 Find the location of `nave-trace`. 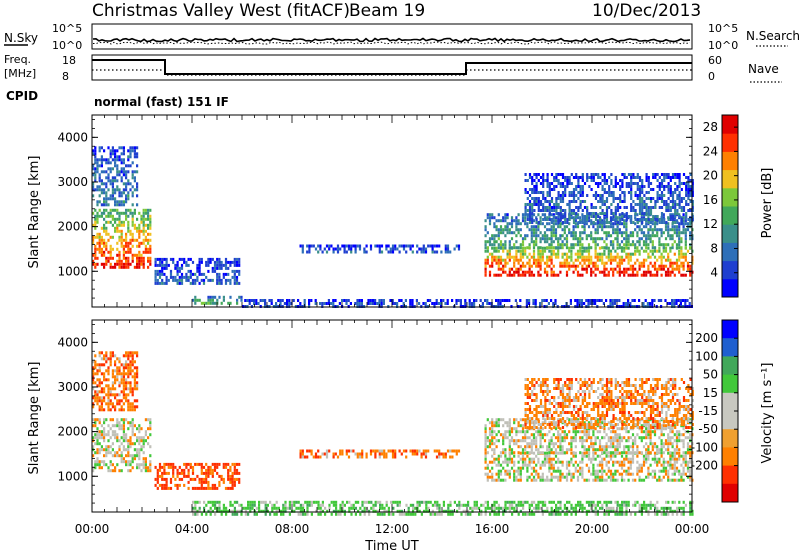

nave-trace is located at coordinates (392, 72).